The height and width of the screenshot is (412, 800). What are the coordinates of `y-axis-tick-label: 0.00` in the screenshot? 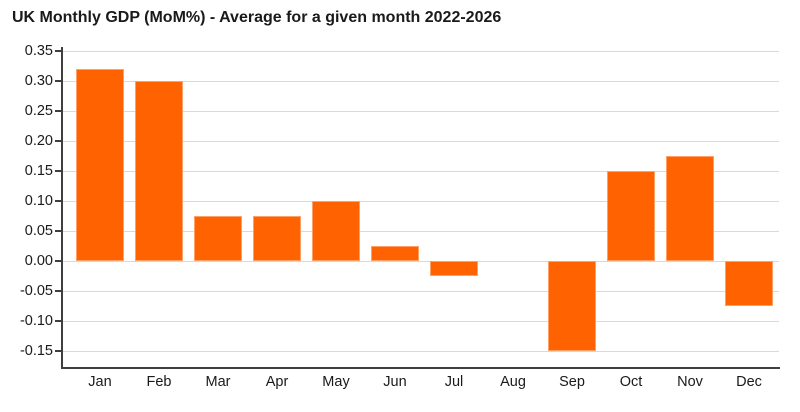 It's located at (38, 261).